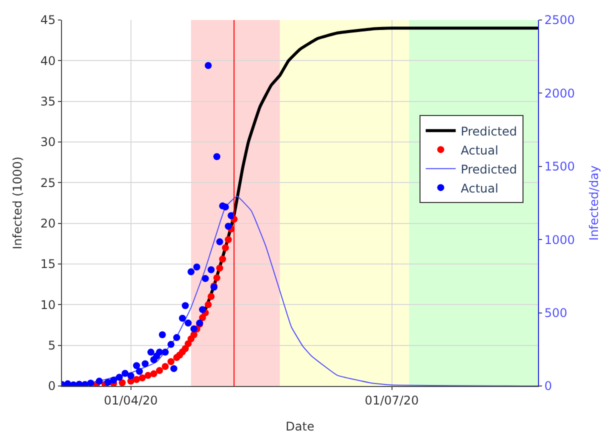 The width and height of the screenshot is (616, 443). What do you see at coordinates (48, 20) in the screenshot?
I see `y-tick-label: 45` at bounding box center [48, 20].